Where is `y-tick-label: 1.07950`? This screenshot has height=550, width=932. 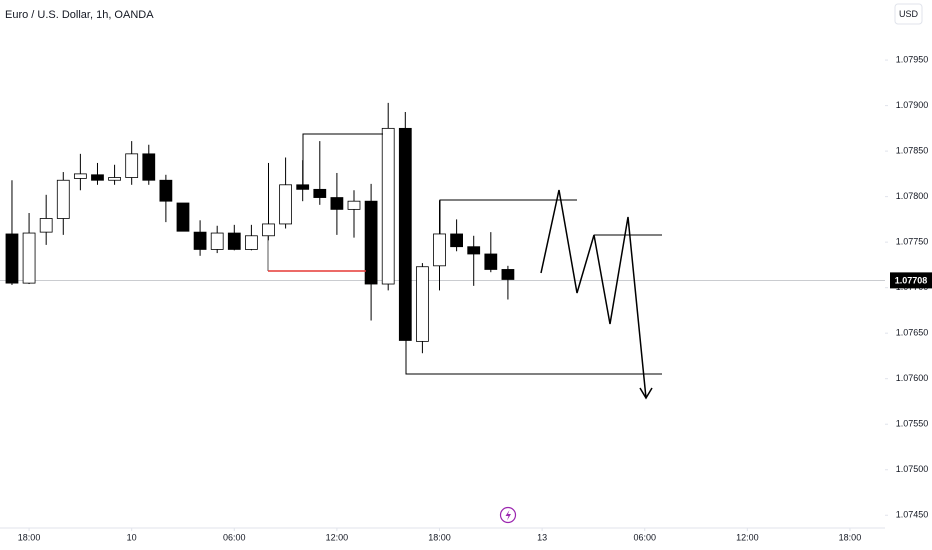 y-tick-label: 1.07950 is located at coordinates (912, 59).